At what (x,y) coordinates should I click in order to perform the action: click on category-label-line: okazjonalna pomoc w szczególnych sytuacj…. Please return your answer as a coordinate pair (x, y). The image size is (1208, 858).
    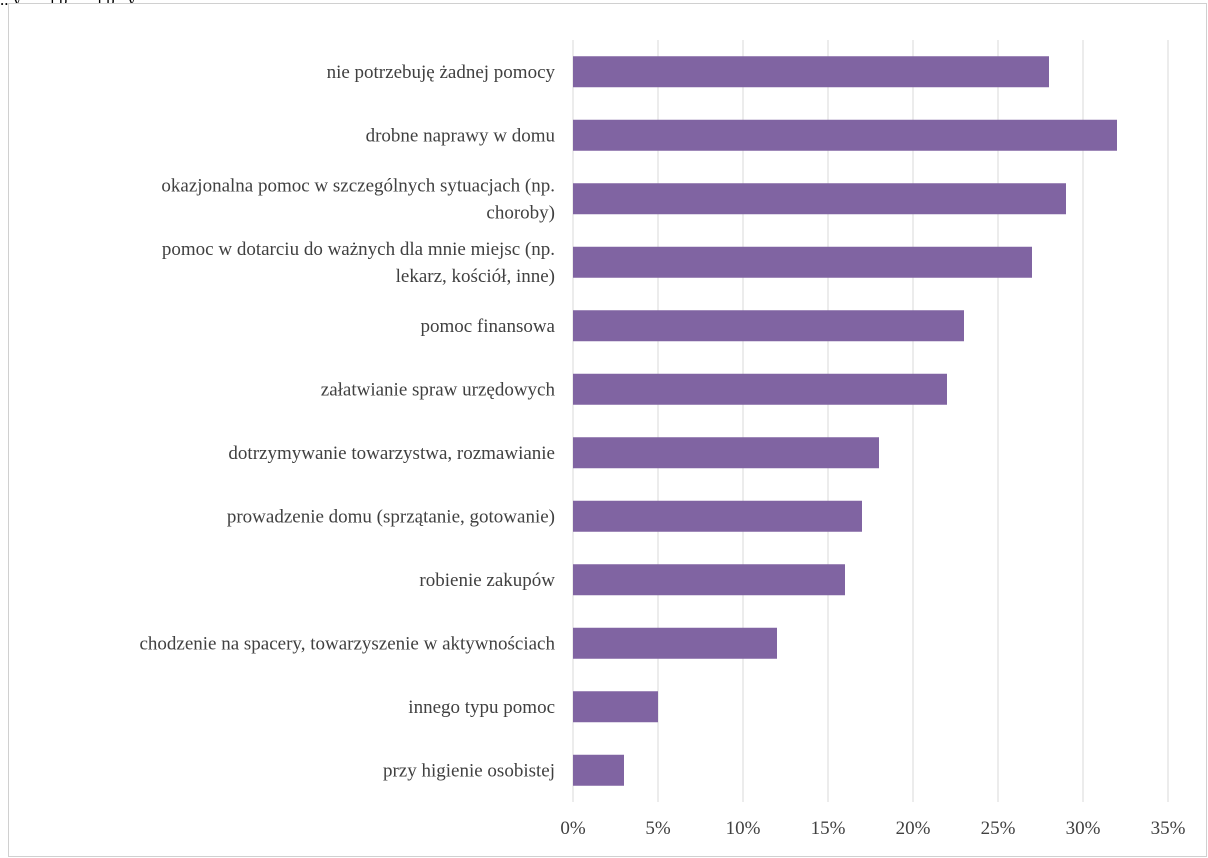
    Looking at the image, I should click on (358, 185).